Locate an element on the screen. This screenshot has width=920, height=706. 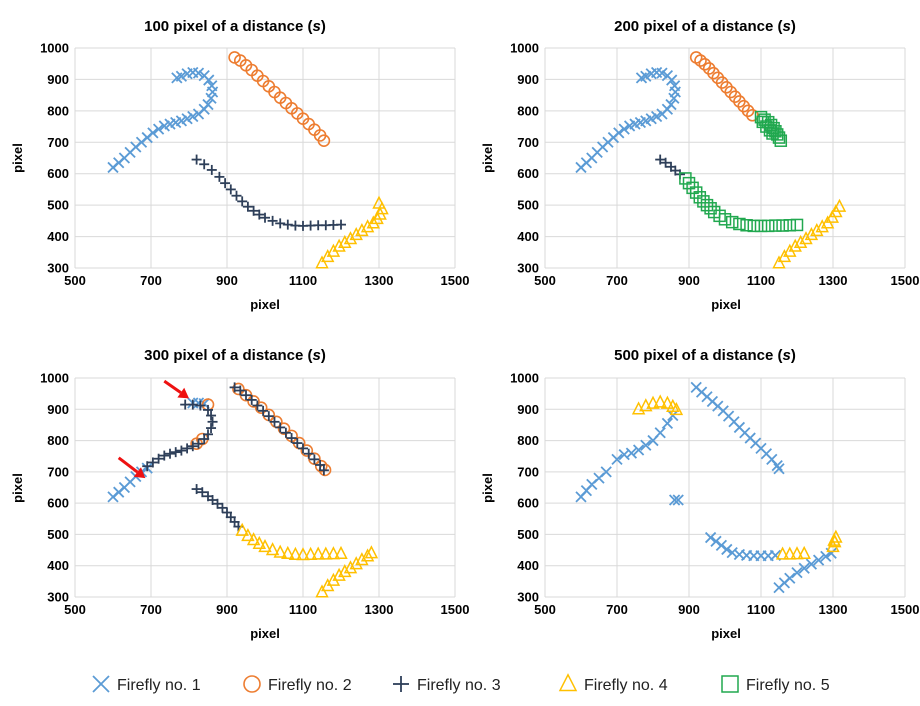
x-tick-label: 1100 is located at coordinates (761, 609).